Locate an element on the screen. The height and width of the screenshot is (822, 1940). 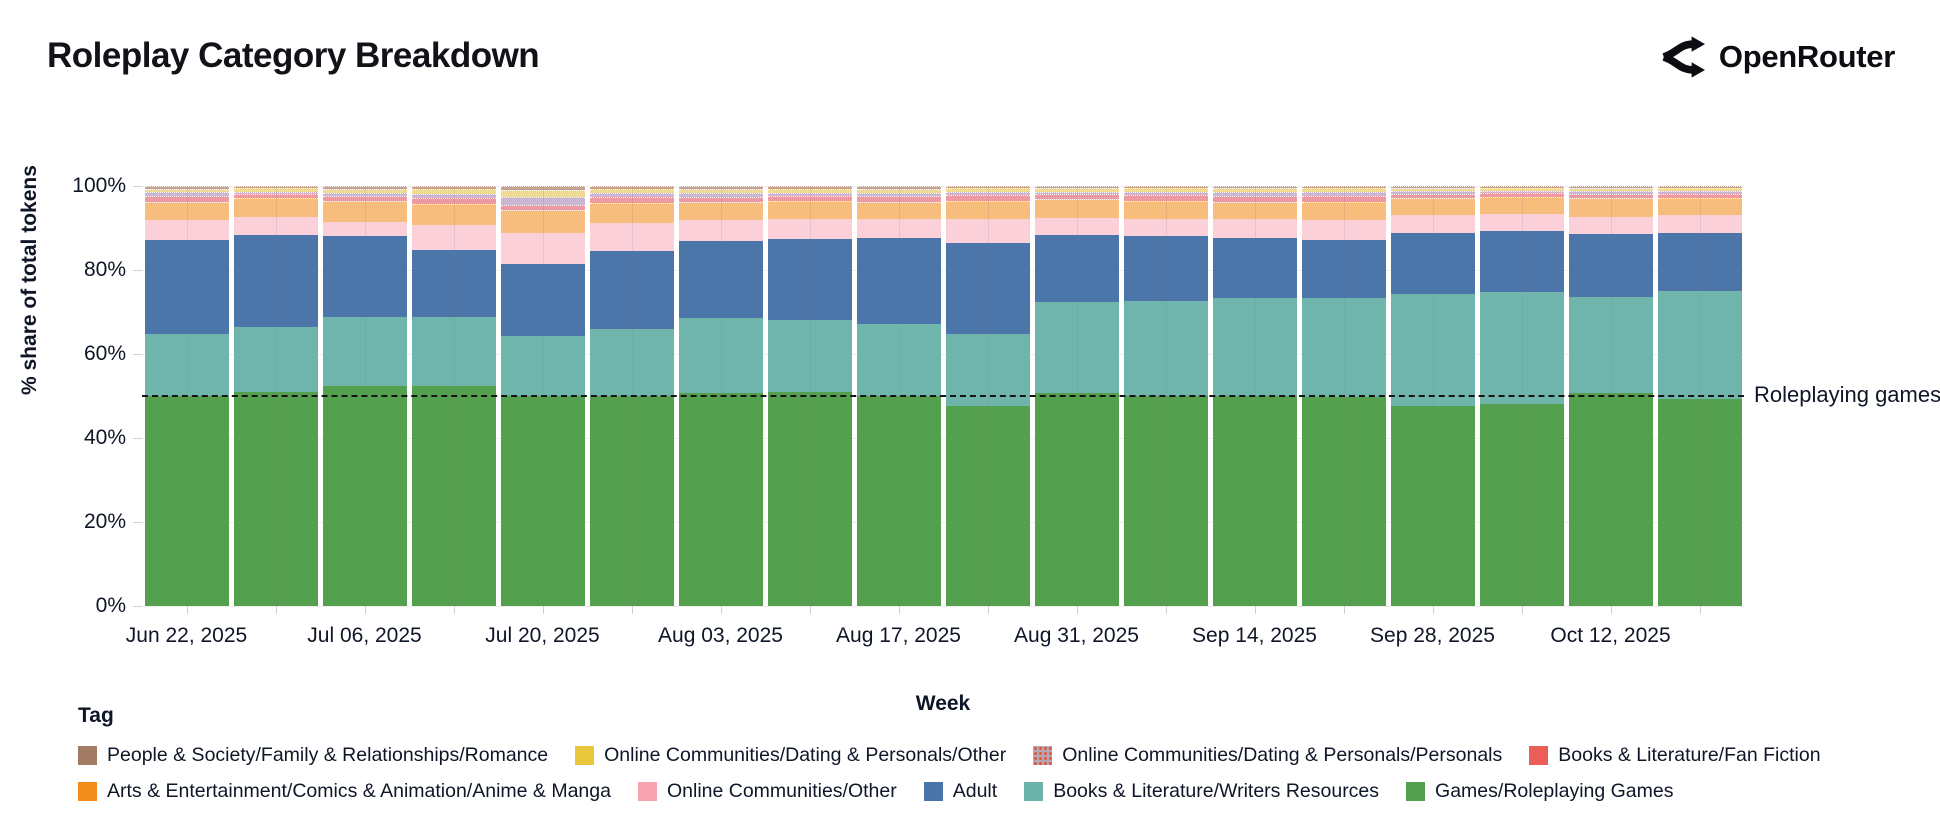
legend-item: Adult is located at coordinates (960, 791).